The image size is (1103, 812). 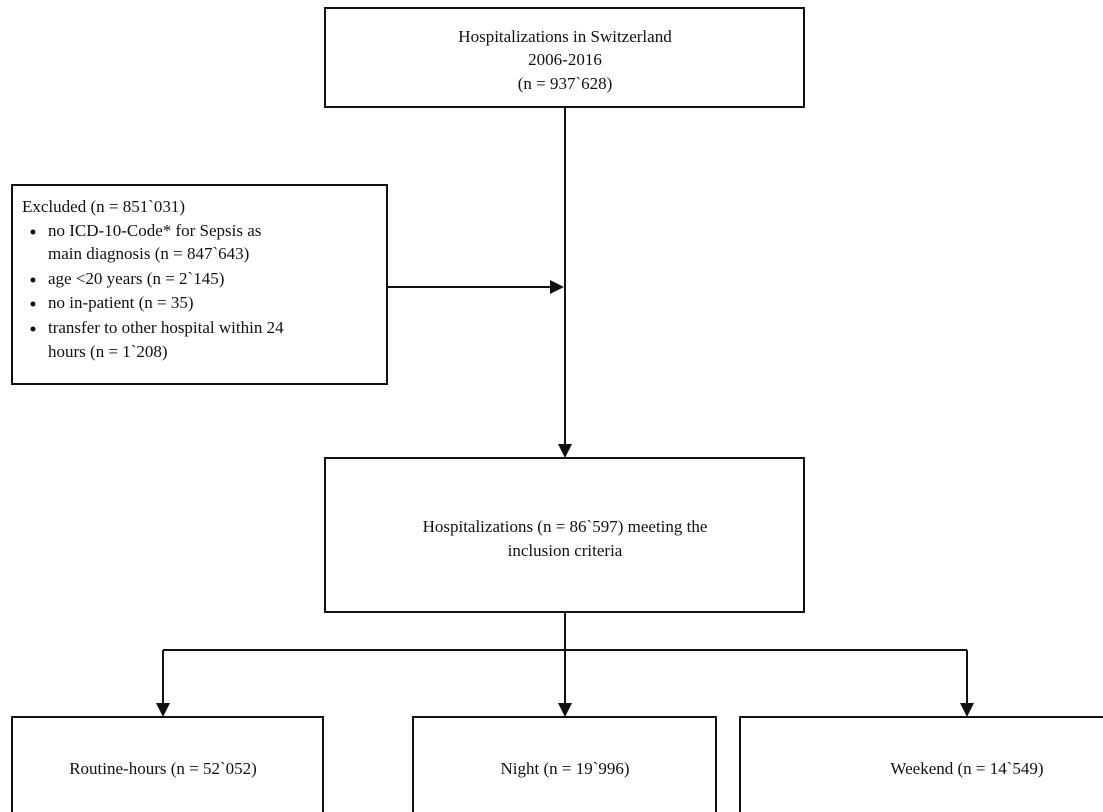 What do you see at coordinates (564, 768) in the screenshot?
I see `node-text: Night (n = 19`996)` at bounding box center [564, 768].